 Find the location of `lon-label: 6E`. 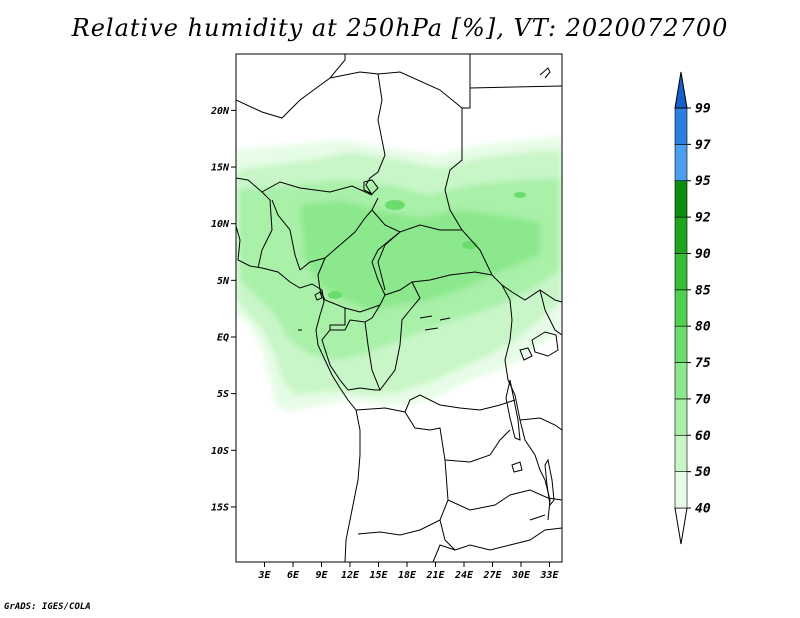

lon-label: 6E is located at coordinates (293, 575).